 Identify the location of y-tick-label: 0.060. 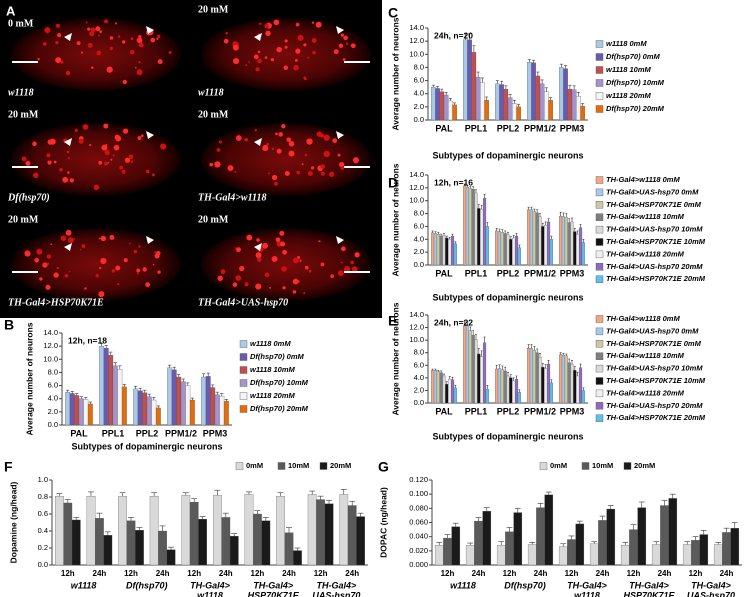
(418, 521).